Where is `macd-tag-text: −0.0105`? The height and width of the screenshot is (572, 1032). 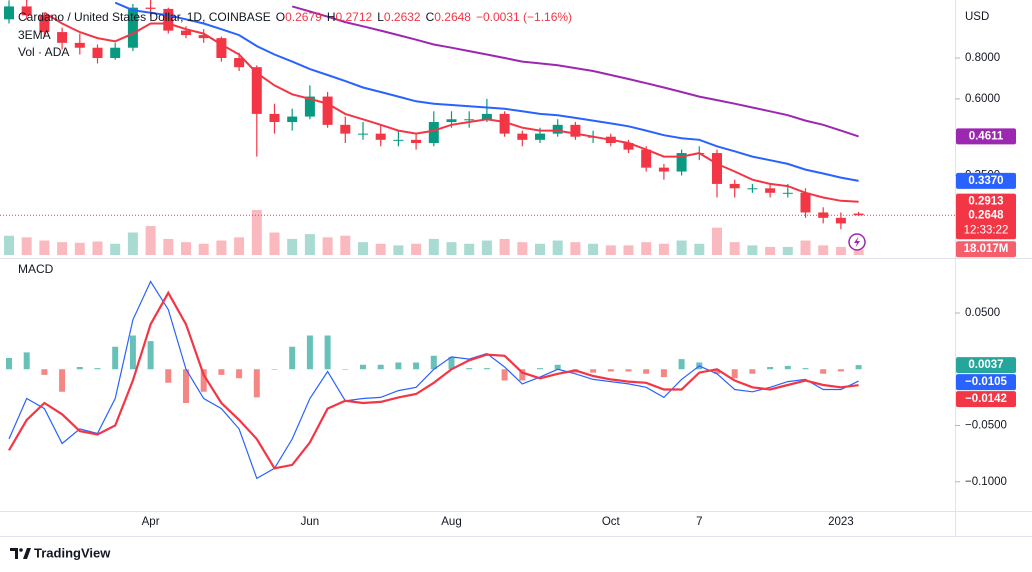 macd-tag-text: −0.0105 is located at coordinates (986, 382).